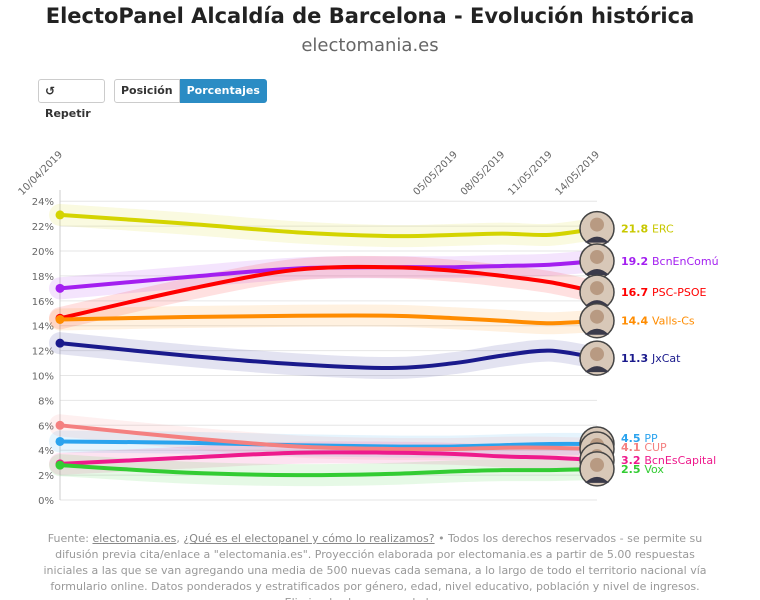 The height and width of the screenshot is (600, 760). What do you see at coordinates (43, 277) in the screenshot?
I see `y-tick-label: 18%` at bounding box center [43, 277].